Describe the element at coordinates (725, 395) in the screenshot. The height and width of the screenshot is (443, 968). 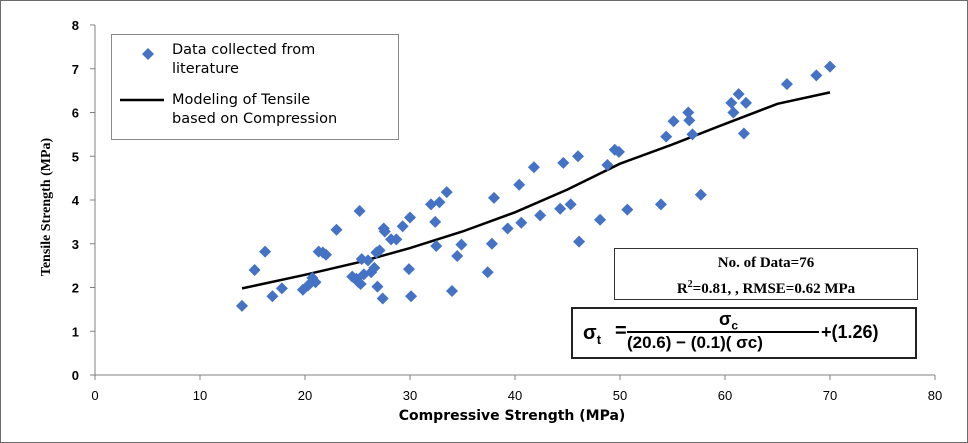
I see `x-tick-label: 60` at that location.